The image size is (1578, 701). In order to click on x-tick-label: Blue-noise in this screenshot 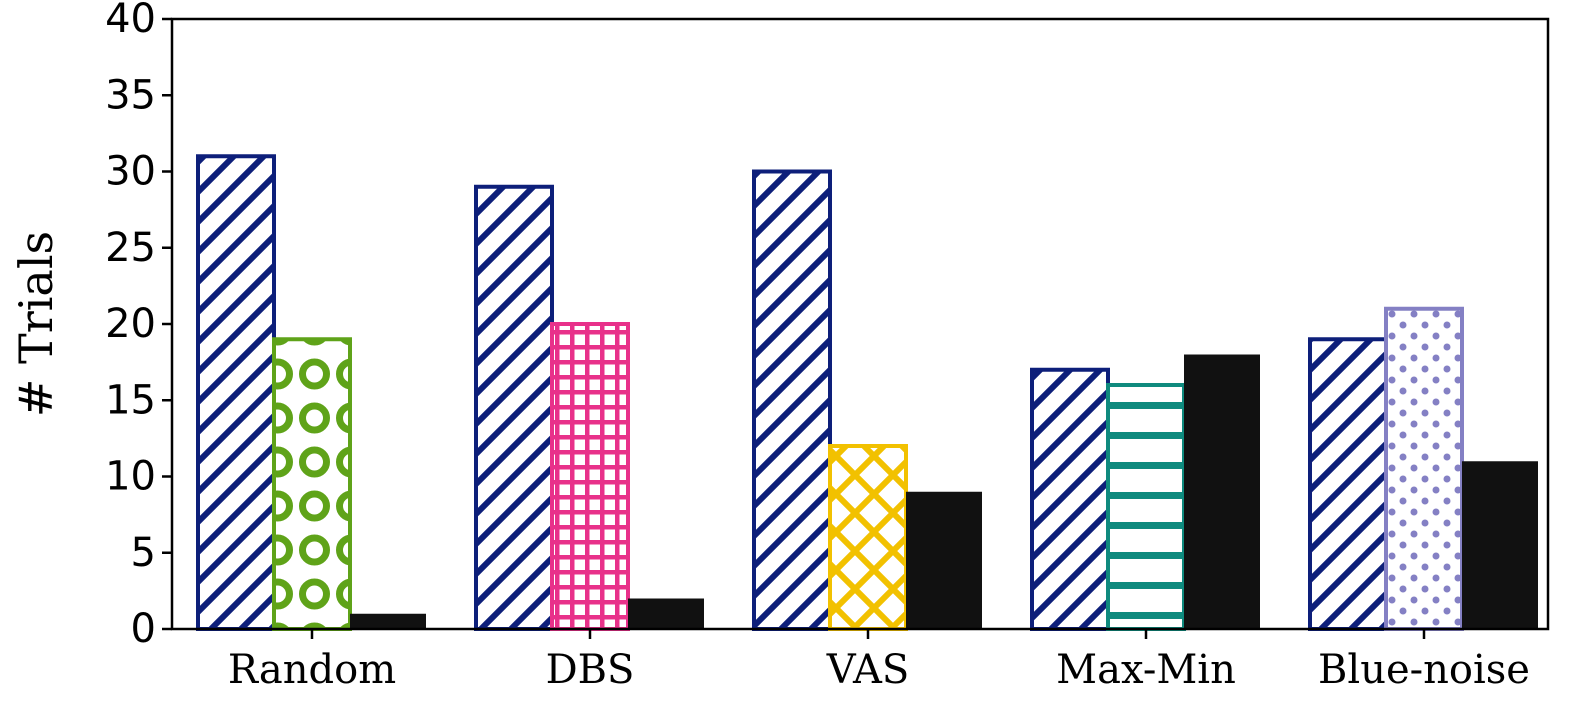, I will do `click(1424, 670)`.